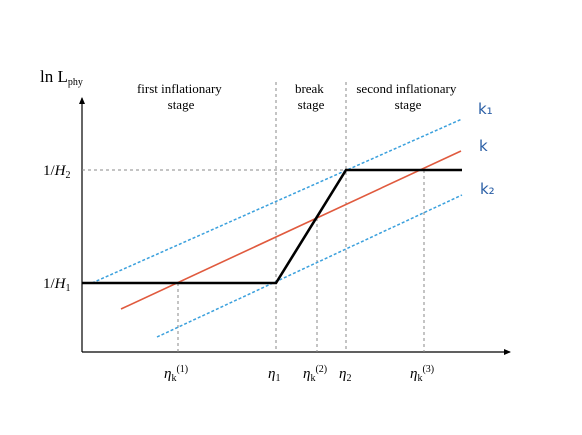 Image resolution: width=582 pixels, height=435 pixels. I want to click on stage-break-label: break stage, so click(311, 96).